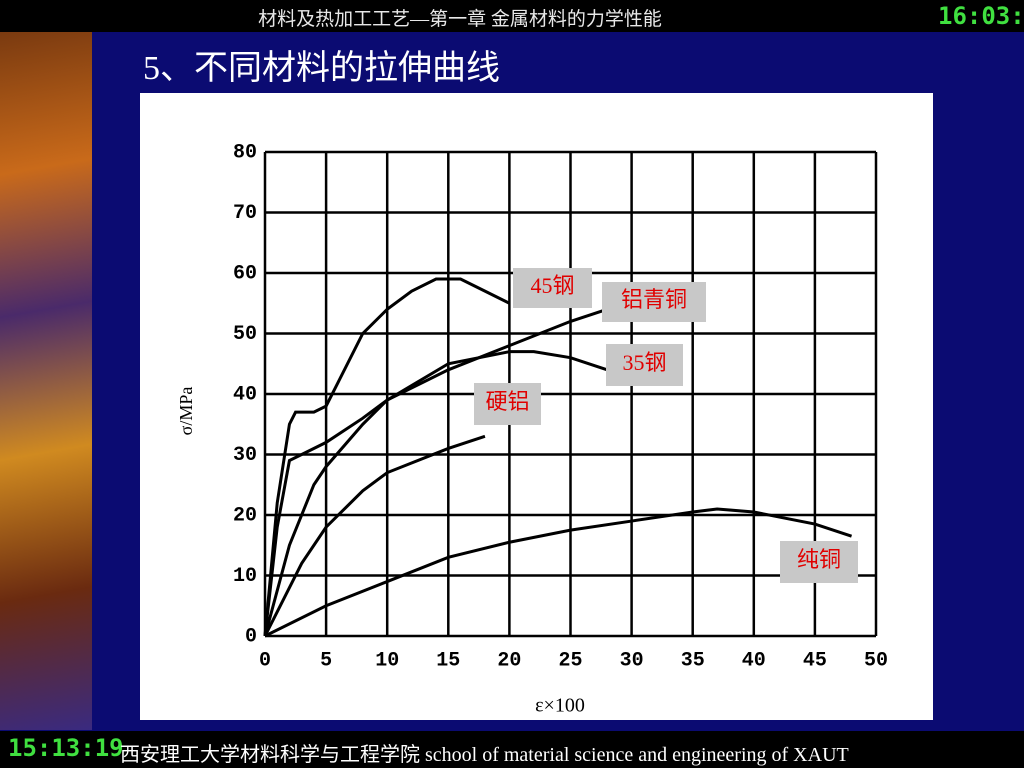 Image resolution: width=1024 pixels, height=768 pixels. Describe the element at coordinates (326, 660) in the screenshot. I see `x-tick-label: 5` at that location.